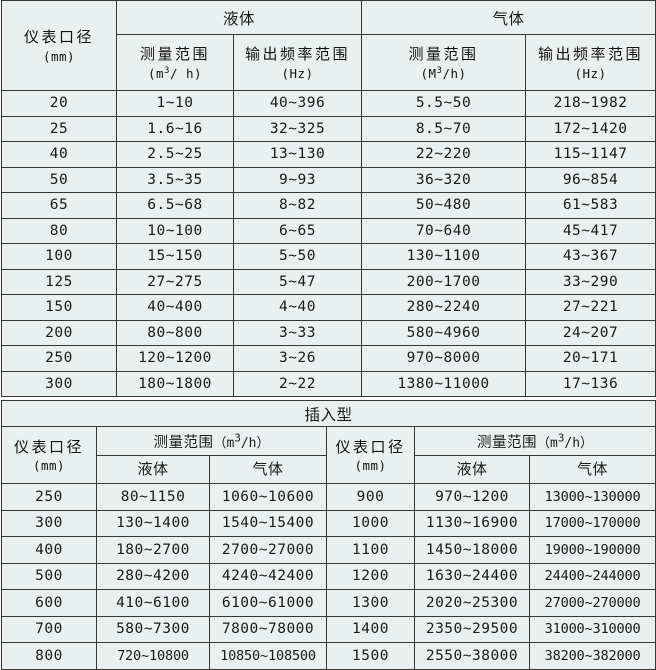 This screenshot has width=656, height=670. Describe the element at coordinates (297, 383) in the screenshot. I see `cell-liquid-frequency: 2~22` at that location.